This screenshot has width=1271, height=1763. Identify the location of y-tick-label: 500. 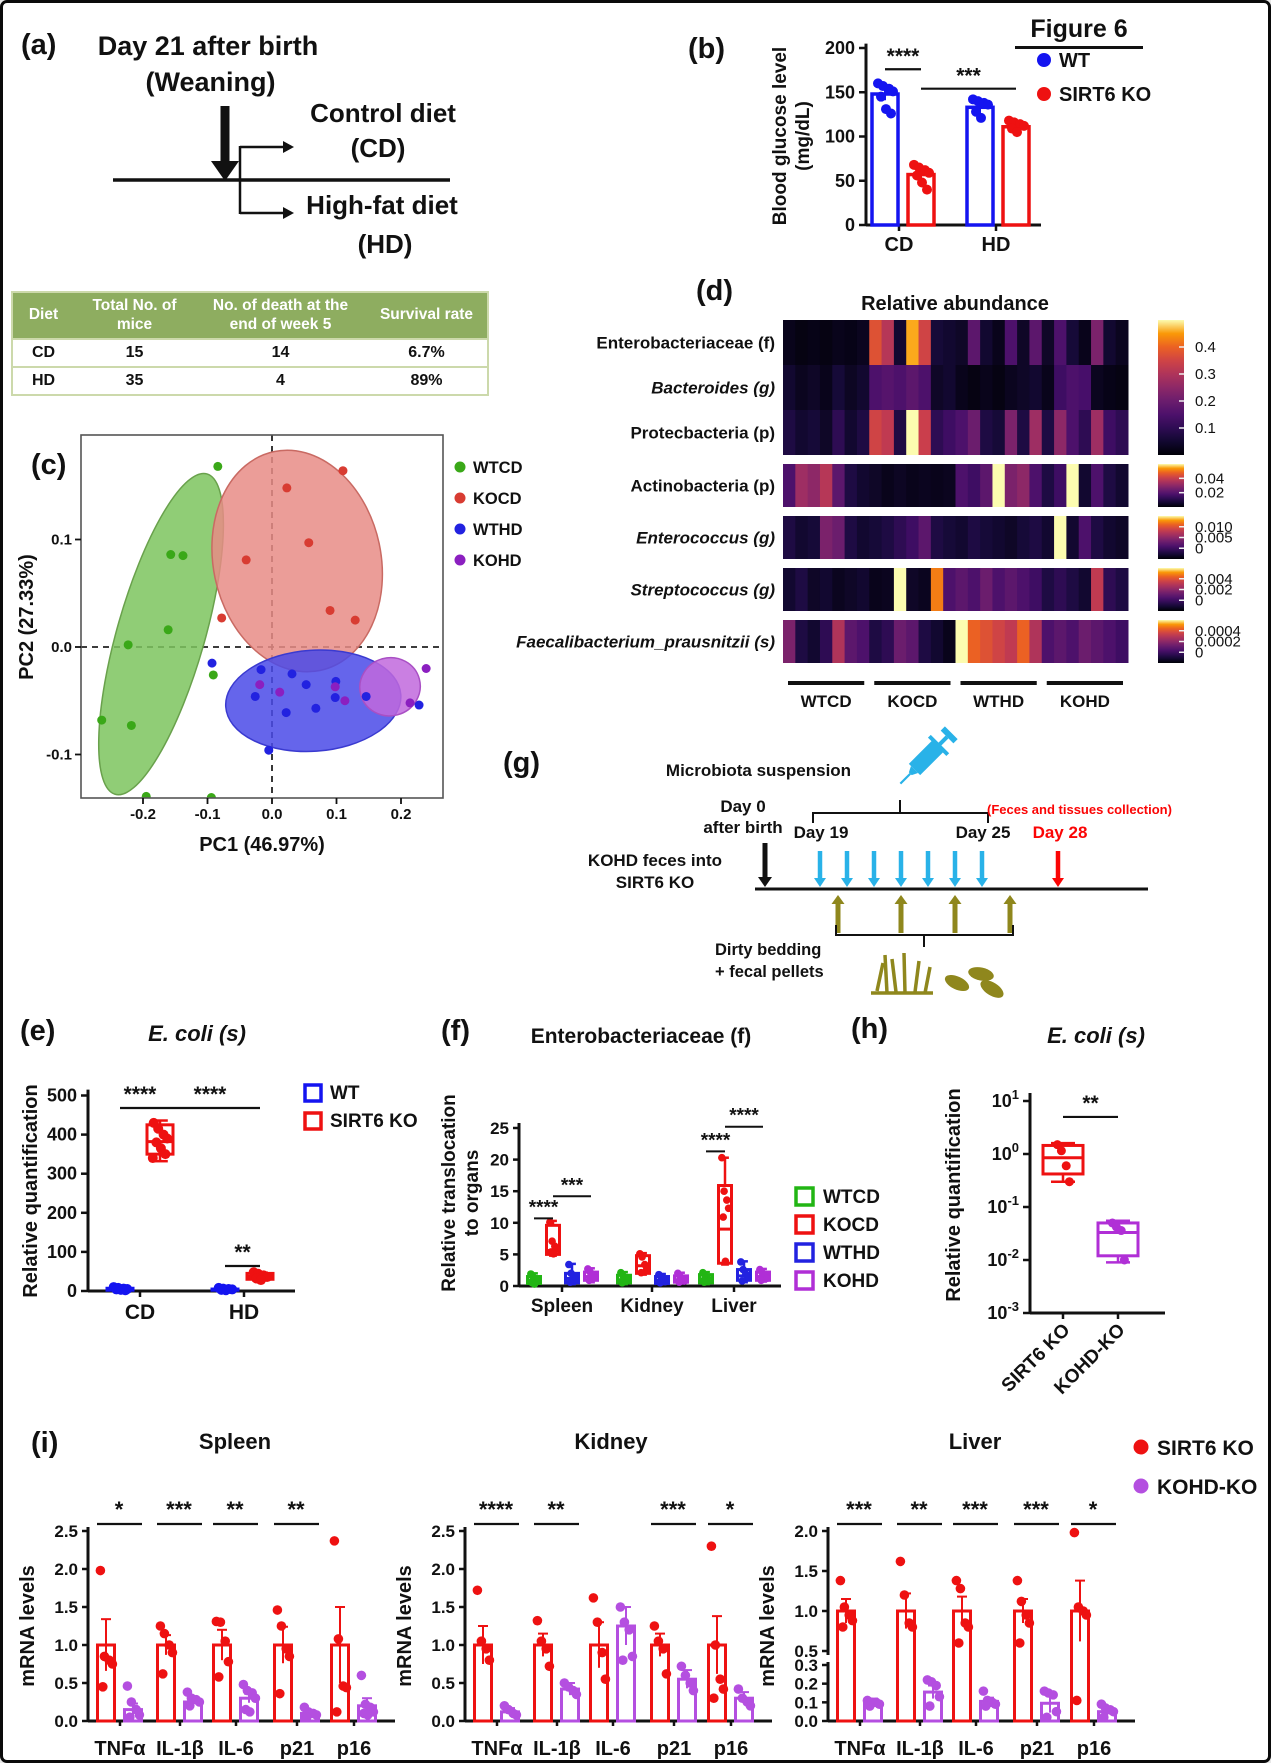
(62, 1096).